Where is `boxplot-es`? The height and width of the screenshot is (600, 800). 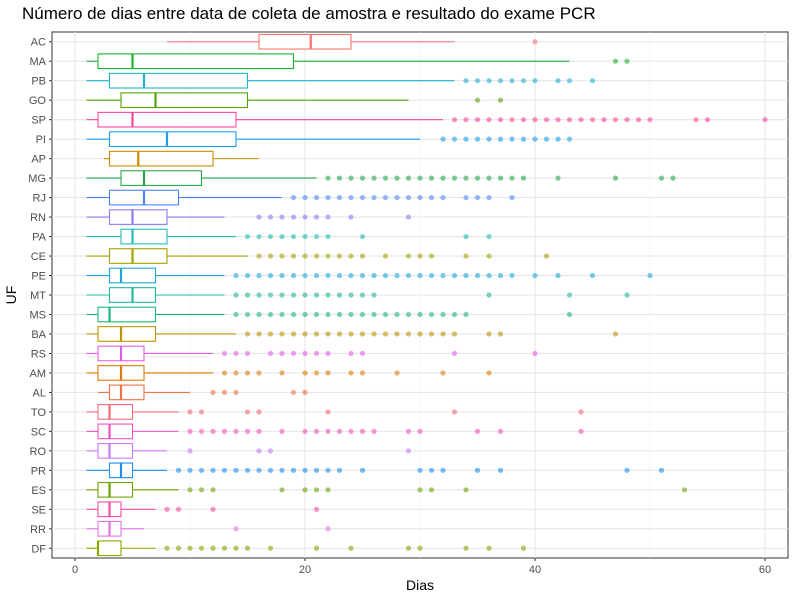 boxplot-es is located at coordinates (387, 489).